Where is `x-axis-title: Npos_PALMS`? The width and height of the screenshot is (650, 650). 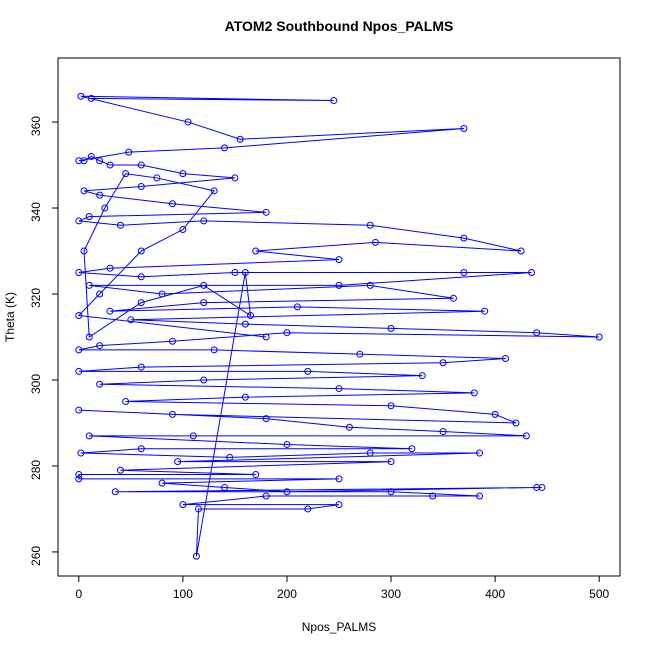 x-axis-title: Npos_PALMS is located at coordinates (339, 627).